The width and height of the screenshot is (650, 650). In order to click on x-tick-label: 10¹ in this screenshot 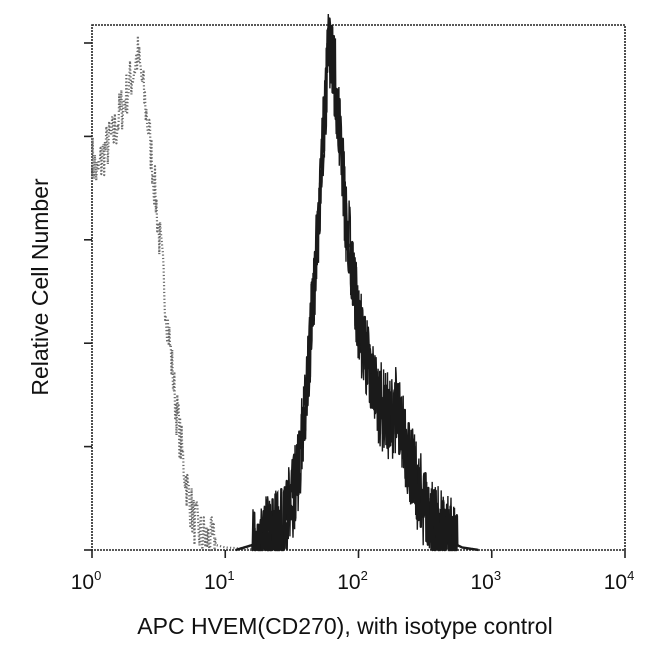, I will do `click(219, 581)`.